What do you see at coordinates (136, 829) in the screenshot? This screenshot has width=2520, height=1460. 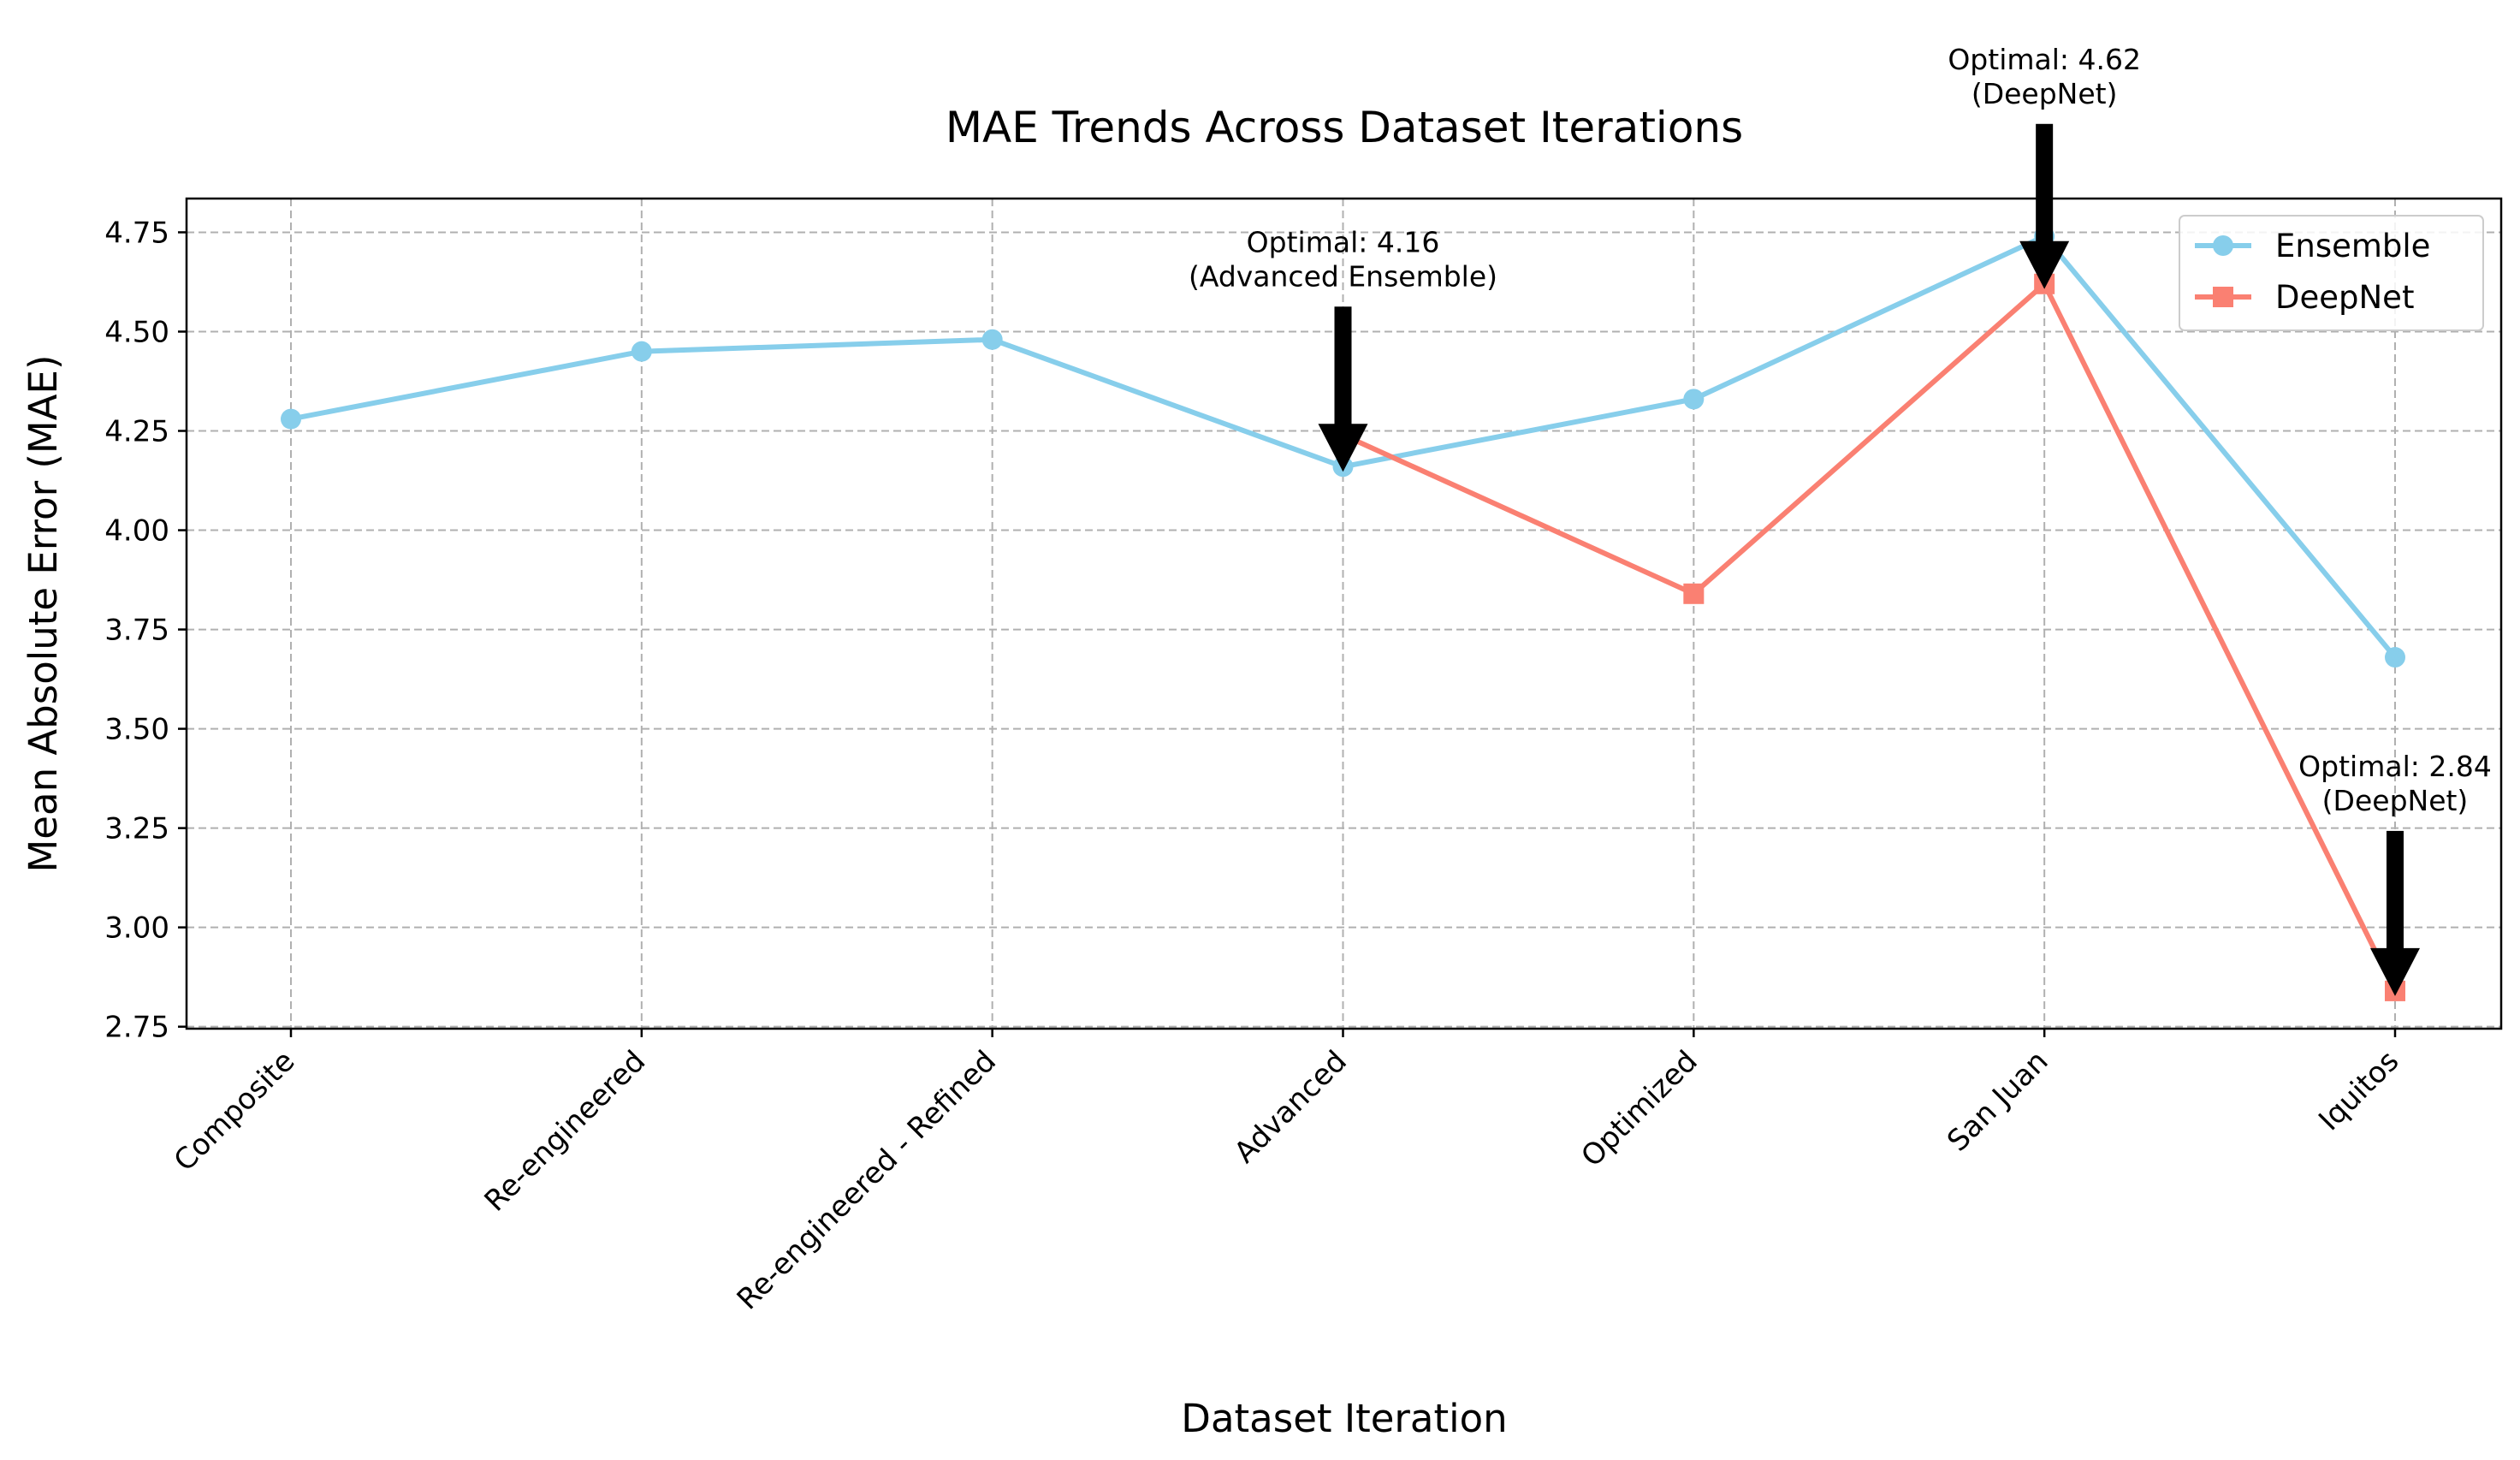 I see `y-tick-label: 3.25` at bounding box center [136, 829].